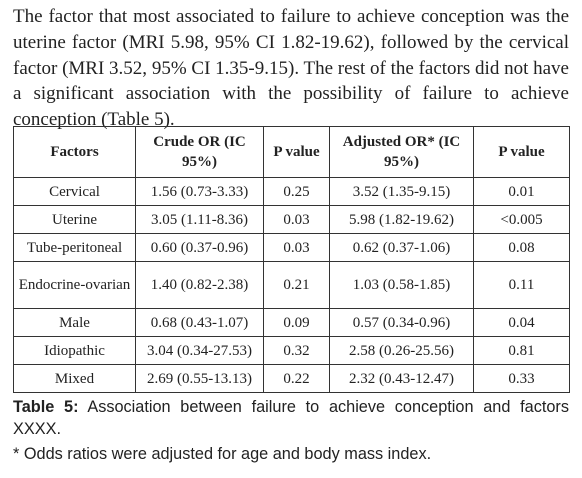 The height and width of the screenshot is (478, 582). I want to click on p-value-cell: 0.22, so click(296, 378).